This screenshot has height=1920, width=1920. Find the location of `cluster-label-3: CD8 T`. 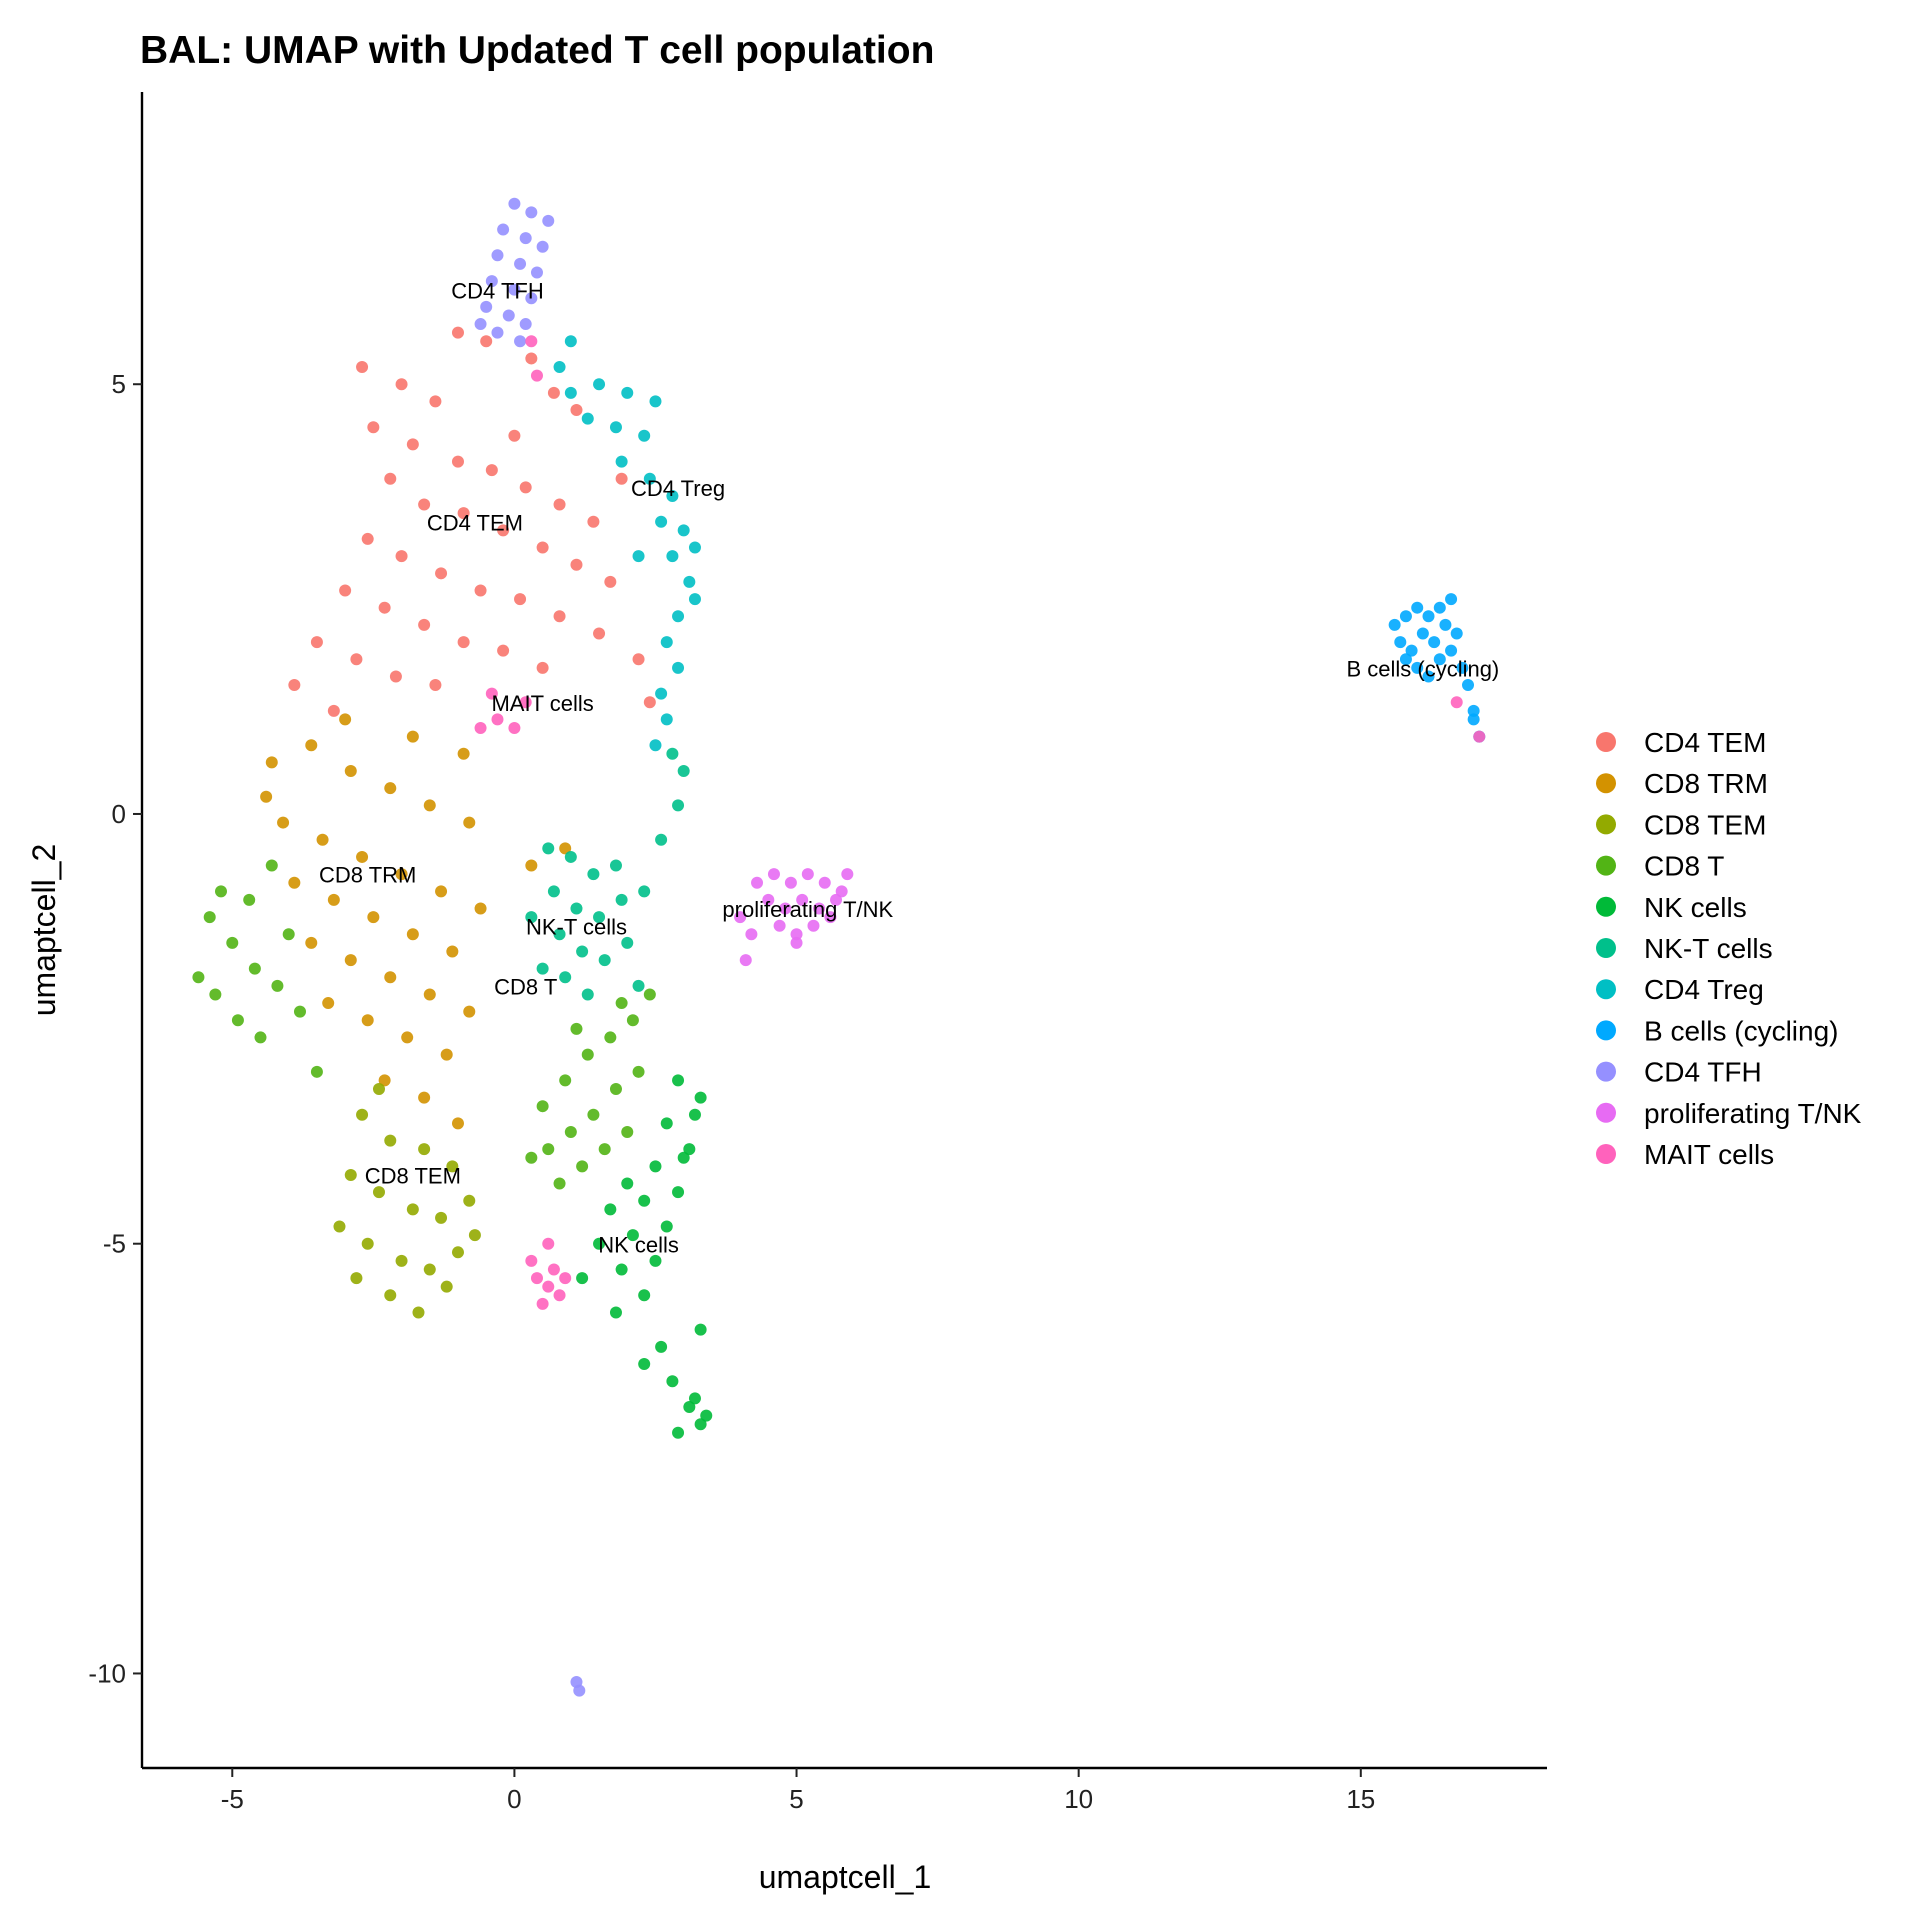

cluster-label-3: CD8 T is located at coordinates (525, 986).